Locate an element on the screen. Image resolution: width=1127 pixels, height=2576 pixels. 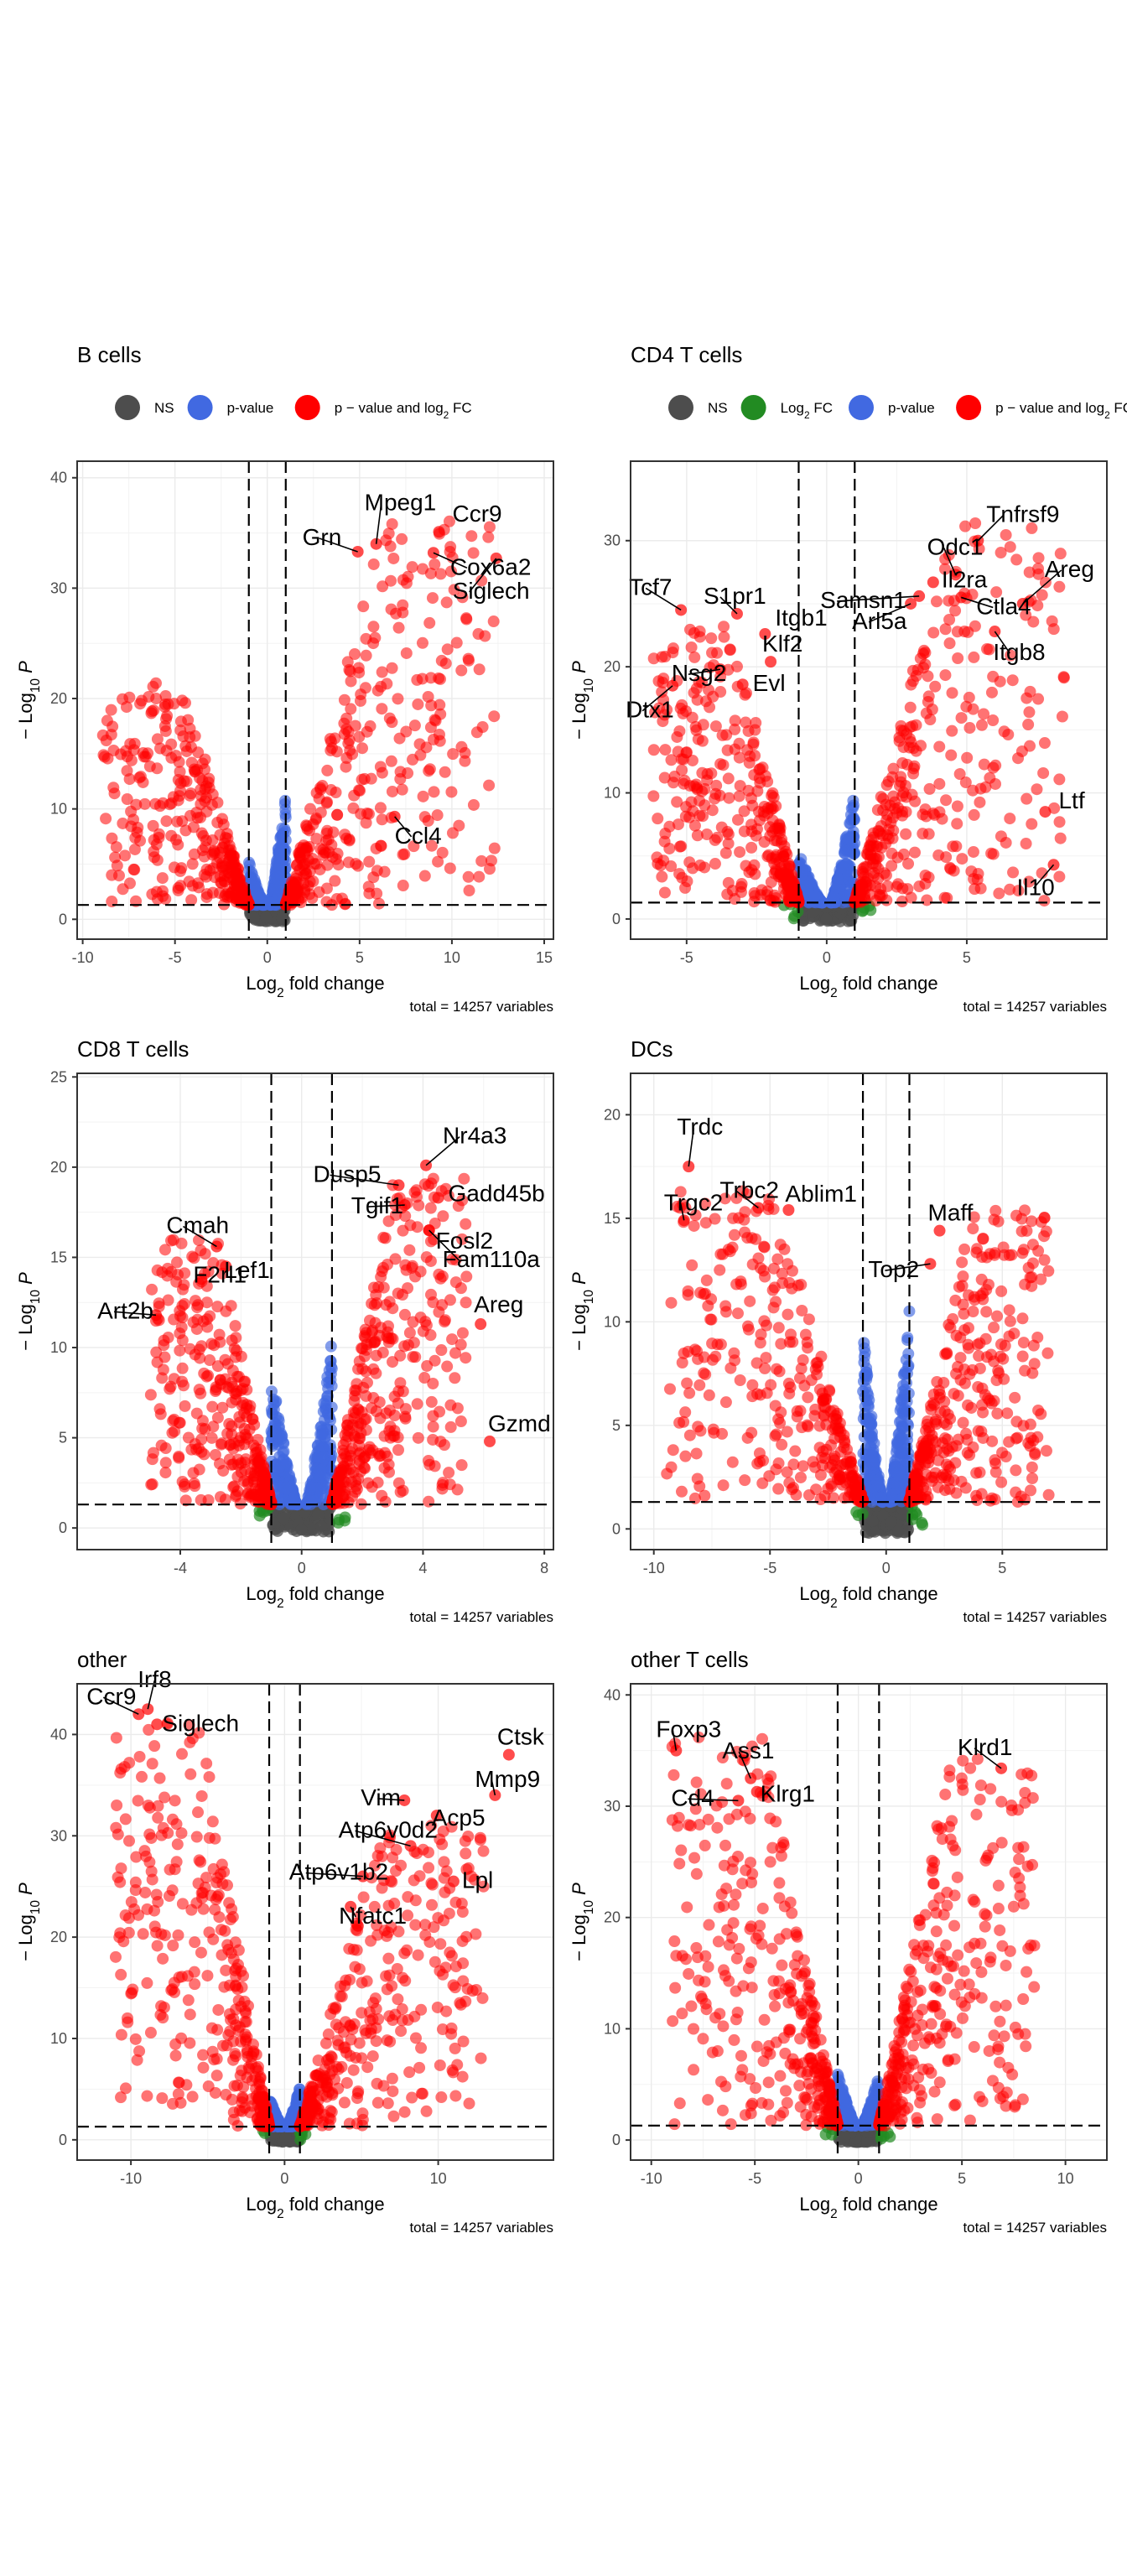
caption: total = 14257 variables is located at coordinates (1035, 1007).